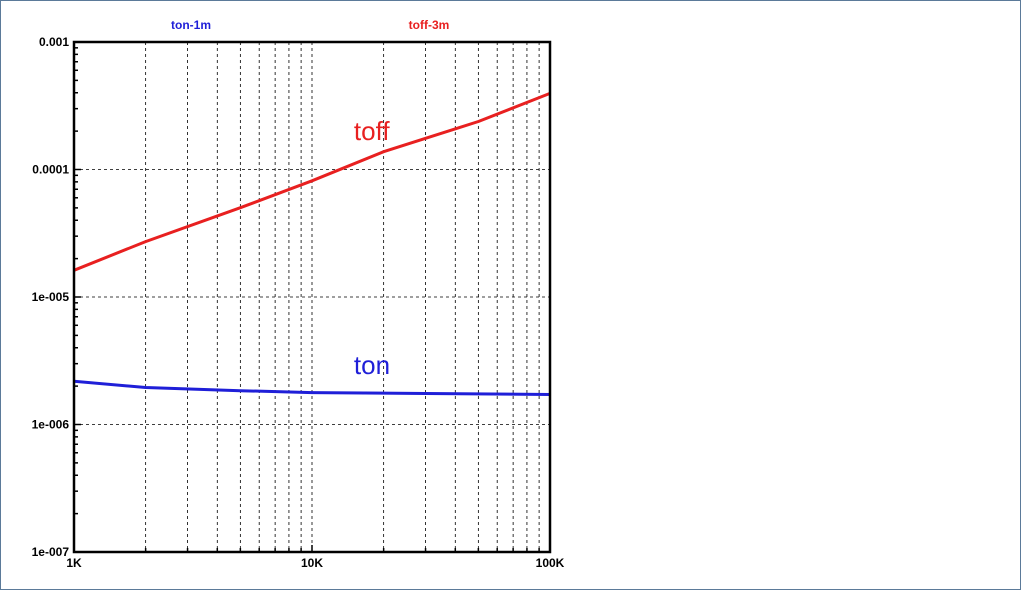 The image size is (1021, 590). What do you see at coordinates (372, 248) in the screenshot?
I see `curve-annotations: toff ton` at bounding box center [372, 248].